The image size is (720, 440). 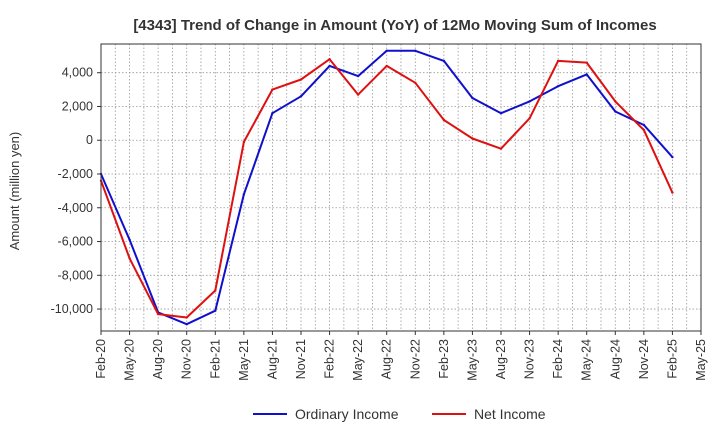 I want to click on x-tick-label: Aug-23, so click(x=501, y=359).